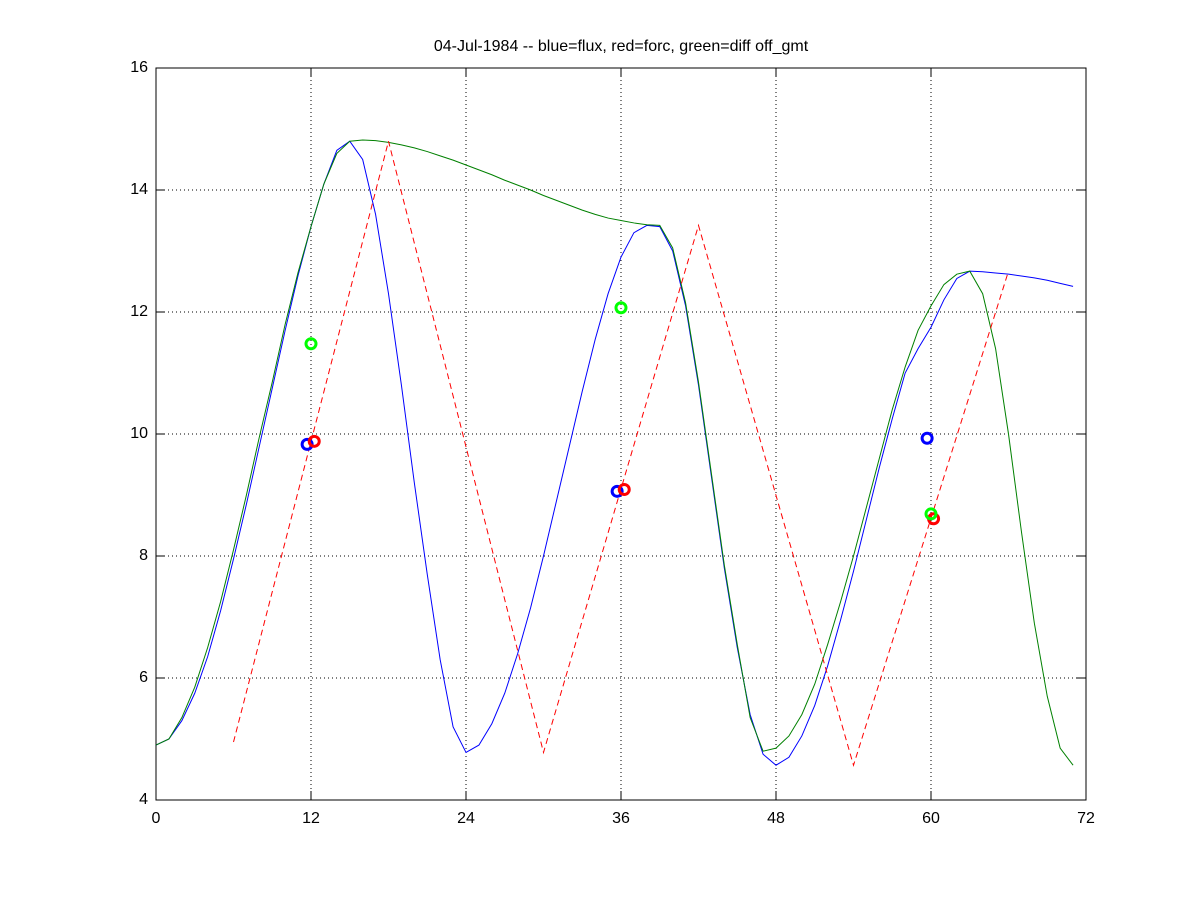 This screenshot has height=900, width=1200. What do you see at coordinates (621, 818) in the screenshot?
I see `x-tick-label: 36` at bounding box center [621, 818].